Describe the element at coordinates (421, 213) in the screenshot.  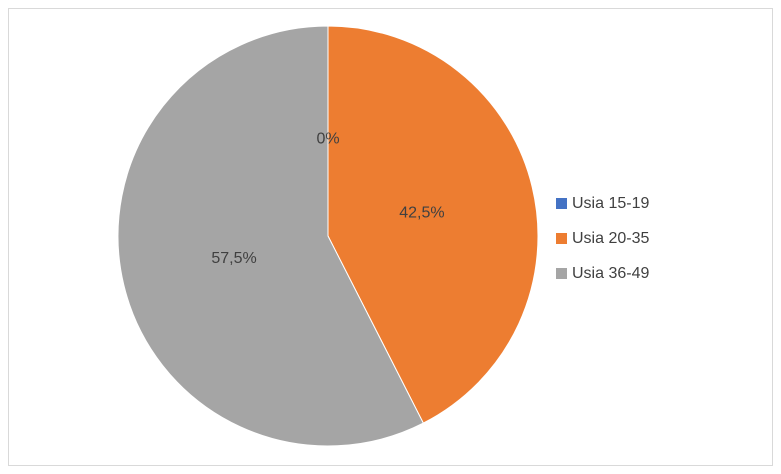
I see `data-label: 42,5%` at that location.